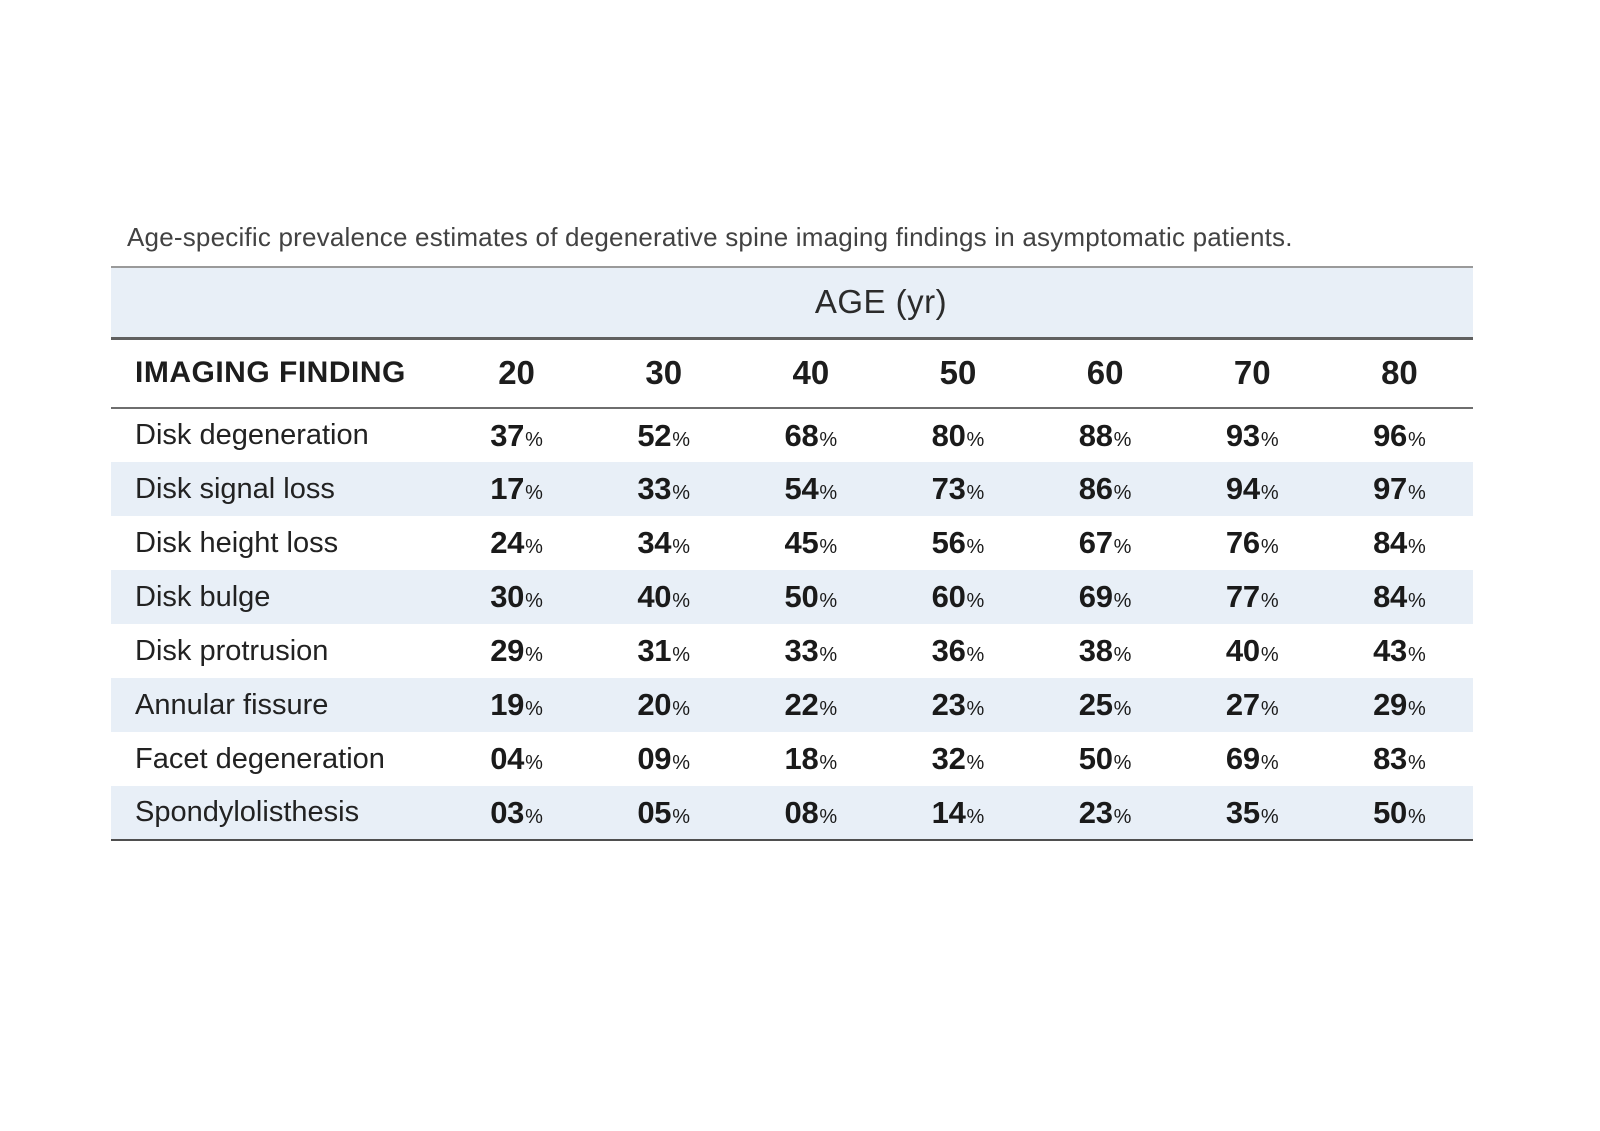  Describe the element at coordinates (792, 303) in the screenshot. I see `age-group-header: AGE (yr)` at that location.